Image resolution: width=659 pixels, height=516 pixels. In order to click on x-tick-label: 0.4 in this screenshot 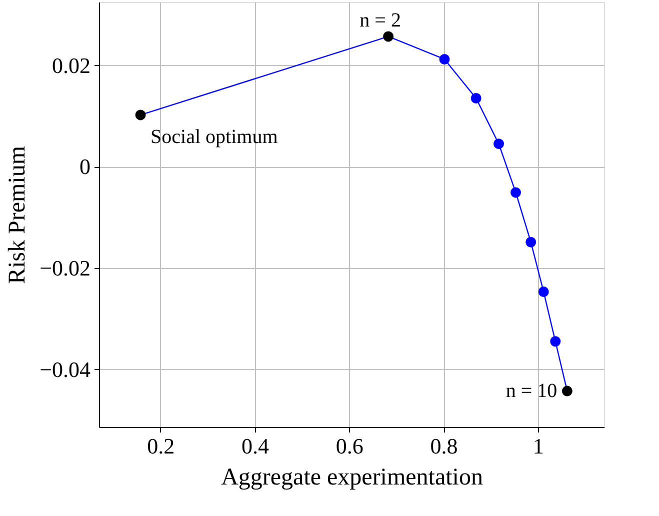, I will do `click(255, 446)`.